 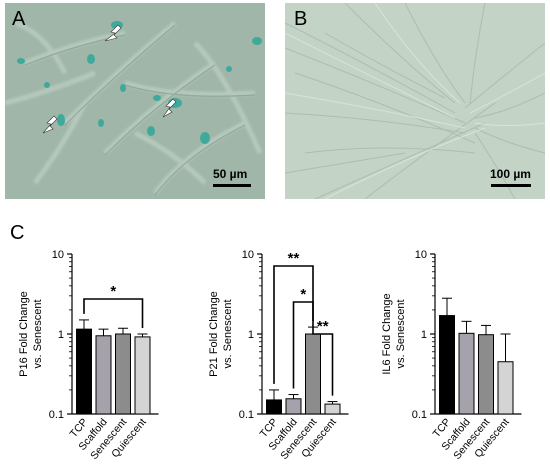 I want to click on panel-label-c: C, so click(x=17, y=233).